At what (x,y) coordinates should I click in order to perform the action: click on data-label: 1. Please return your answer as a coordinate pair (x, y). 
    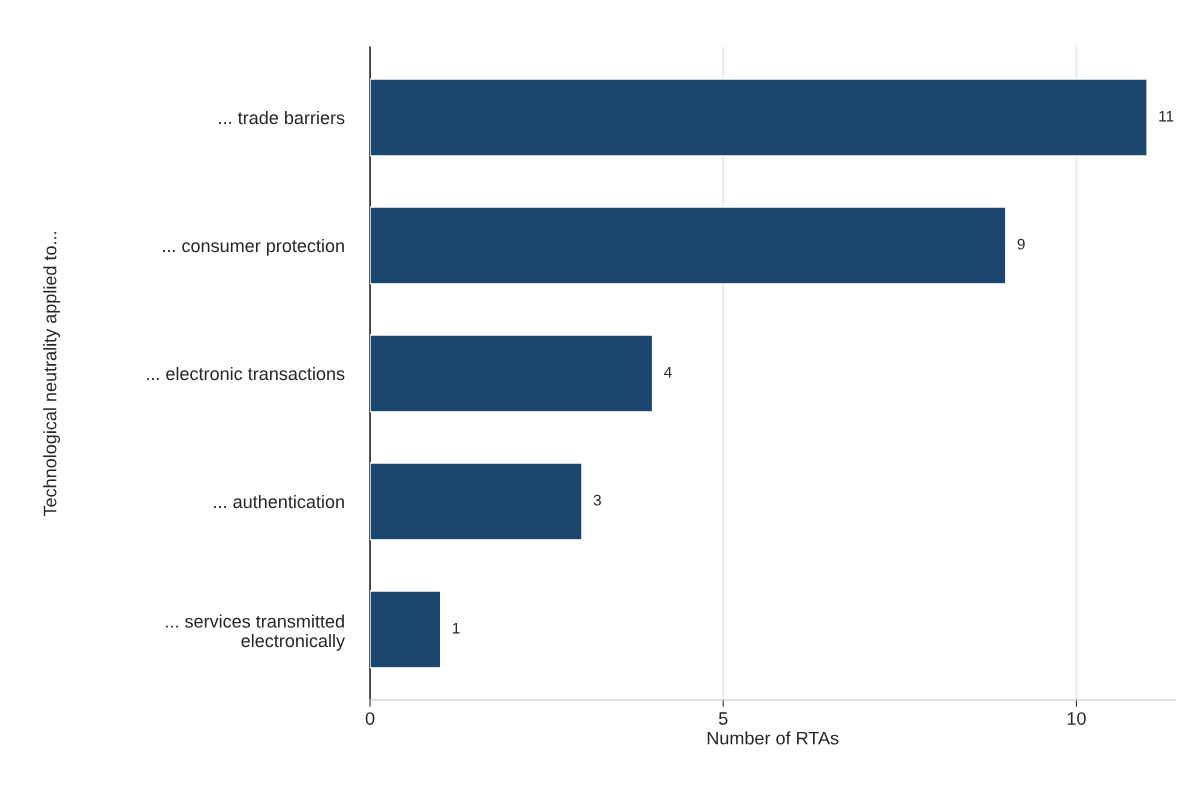
    Looking at the image, I should click on (456, 628).